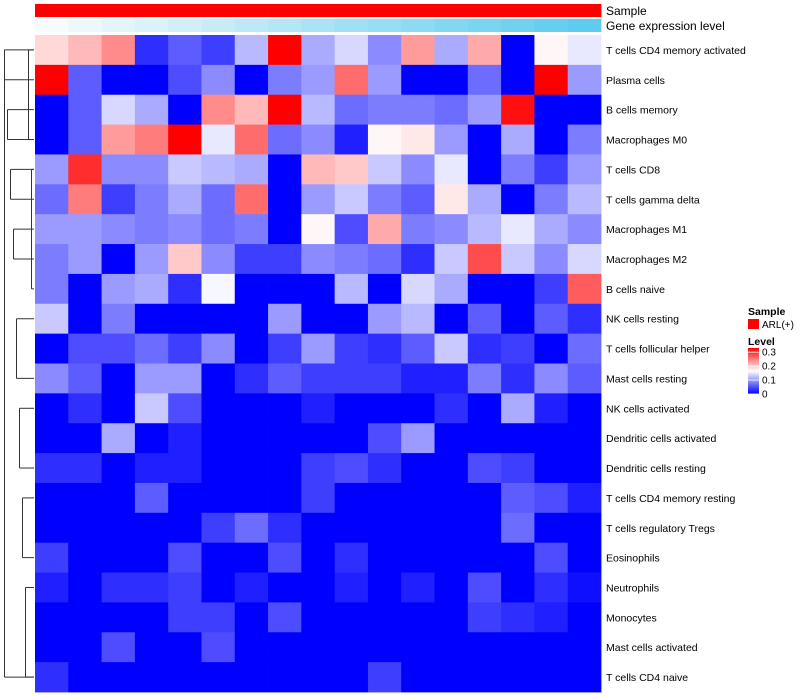 This screenshot has width=800, height=700. Describe the element at coordinates (771, 353) in the screenshot. I see `legend: Sample ARL(+) Level 0.3 0.2 0.1 0` at that location.